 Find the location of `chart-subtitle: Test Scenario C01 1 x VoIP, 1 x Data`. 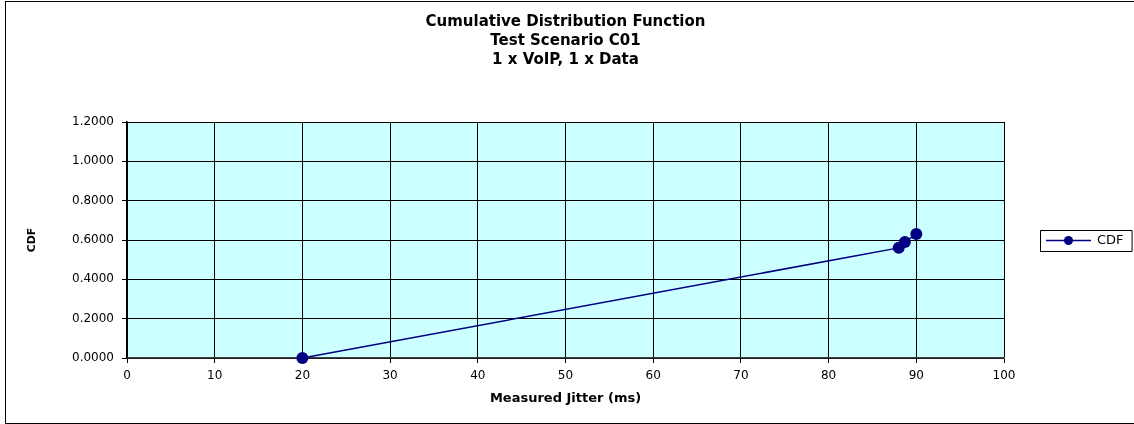

chart-subtitle: Test Scenario C01 1 x VoIP, 1 x Data is located at coordinates (565, 49).